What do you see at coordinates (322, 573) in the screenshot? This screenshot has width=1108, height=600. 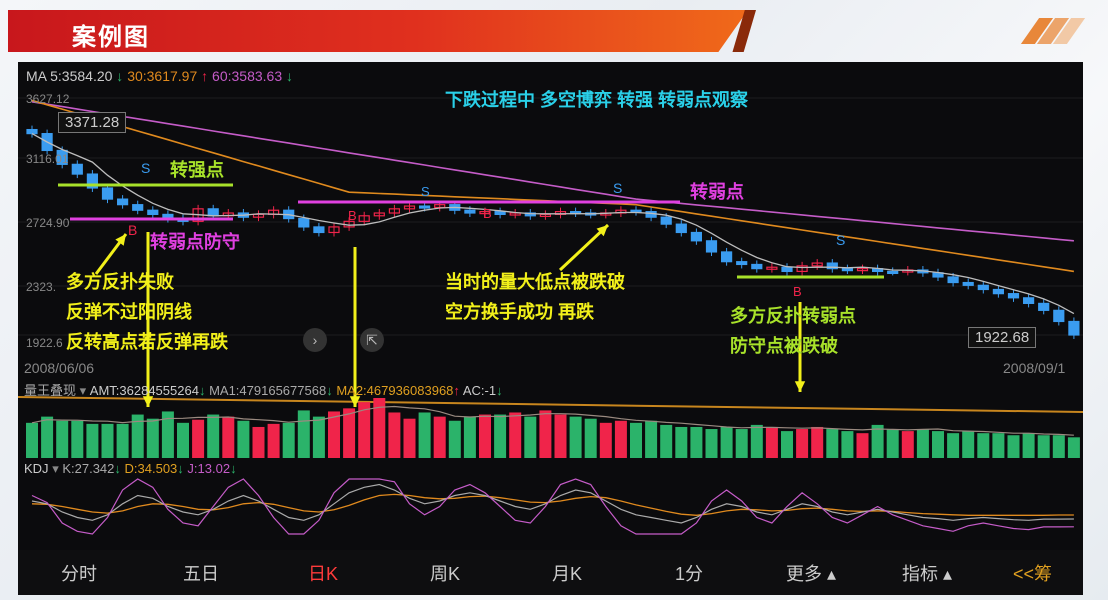 I see `tab-2: 日K` at bounding box center [322, 573].